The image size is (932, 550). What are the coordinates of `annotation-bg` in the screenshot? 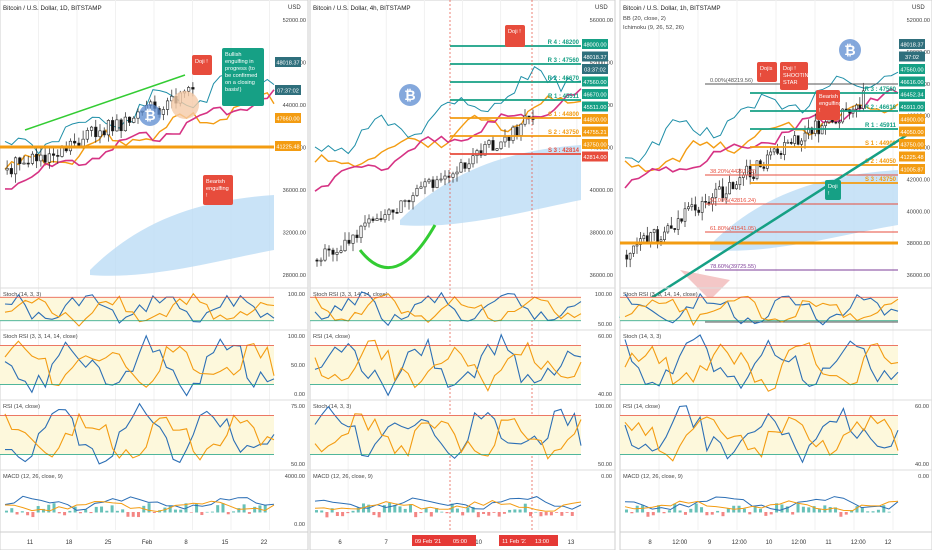 It's located at (218, 190).